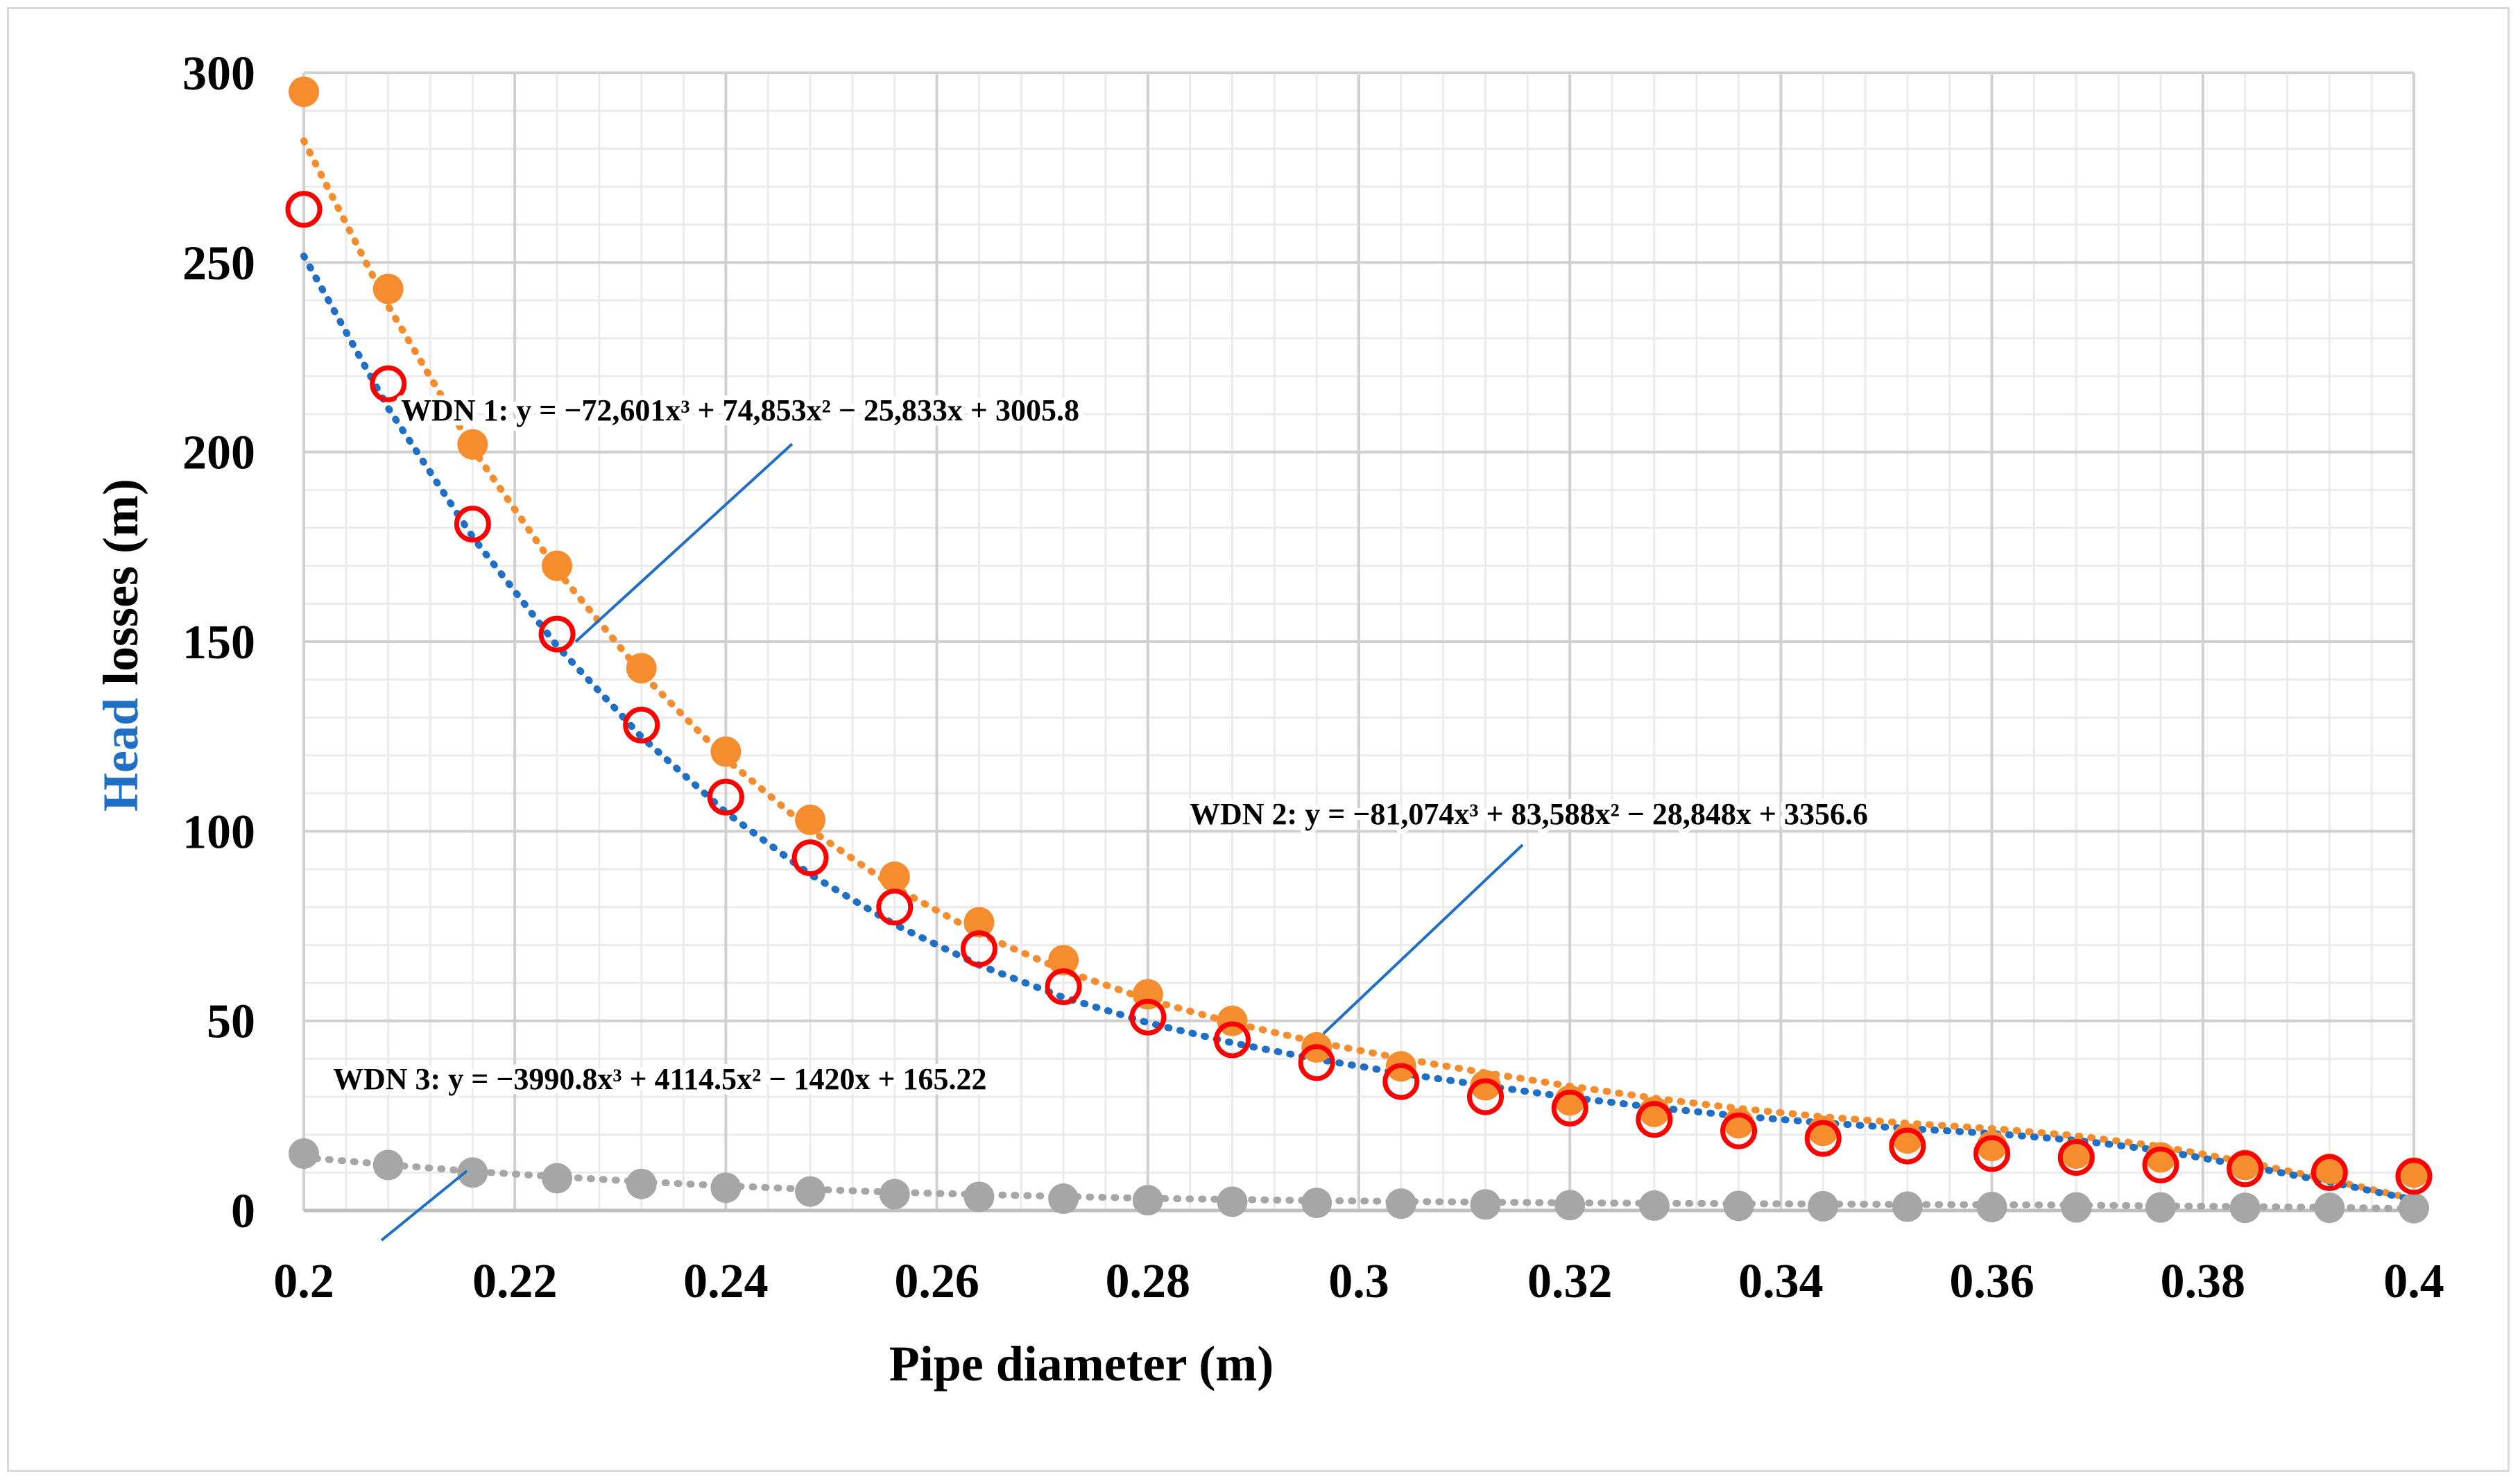  What do you see at coordinates (231, 1022) in the screenshot?
I see `y-tick-label: 50` at bounding box center [231, 1022].